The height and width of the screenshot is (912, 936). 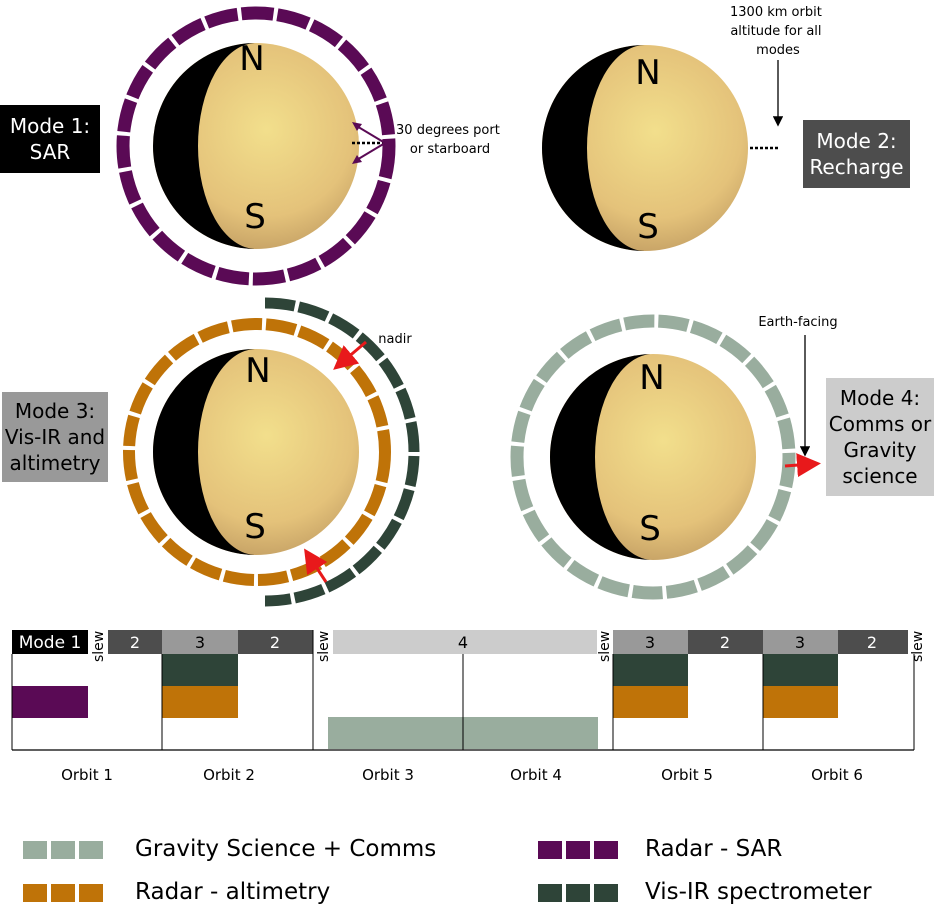 What do you see at coordinates (50, 139) in the screenshot?
I see `mode1-box: Mode 1: SAR` at bounding box center [50, 139].